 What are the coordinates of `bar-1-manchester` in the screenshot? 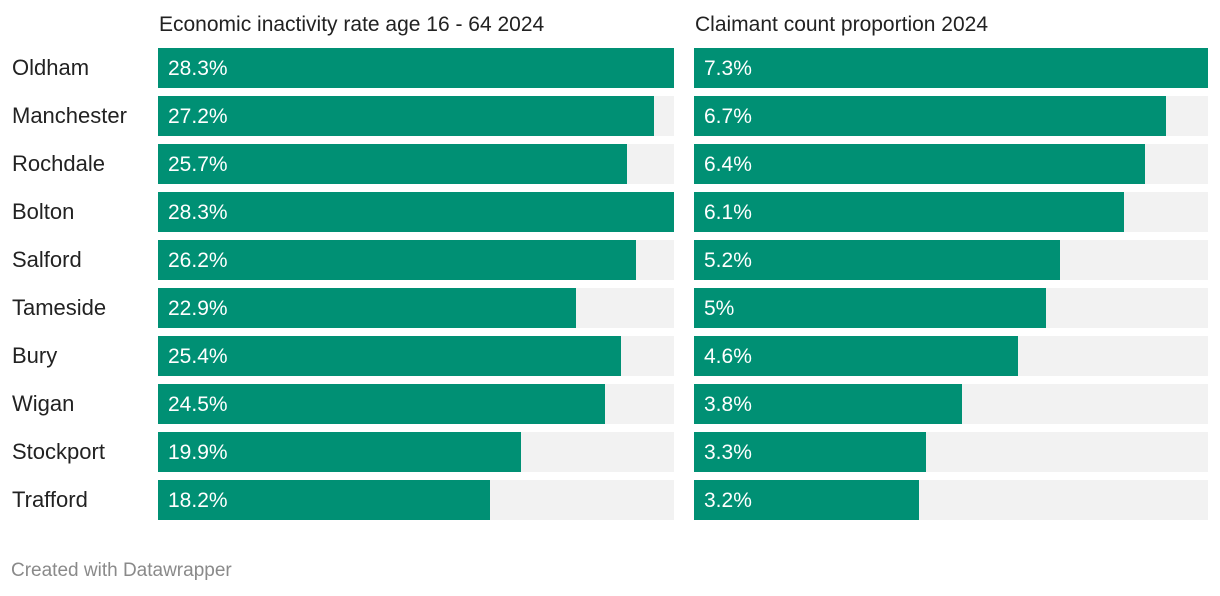 It's located at (406, 116).